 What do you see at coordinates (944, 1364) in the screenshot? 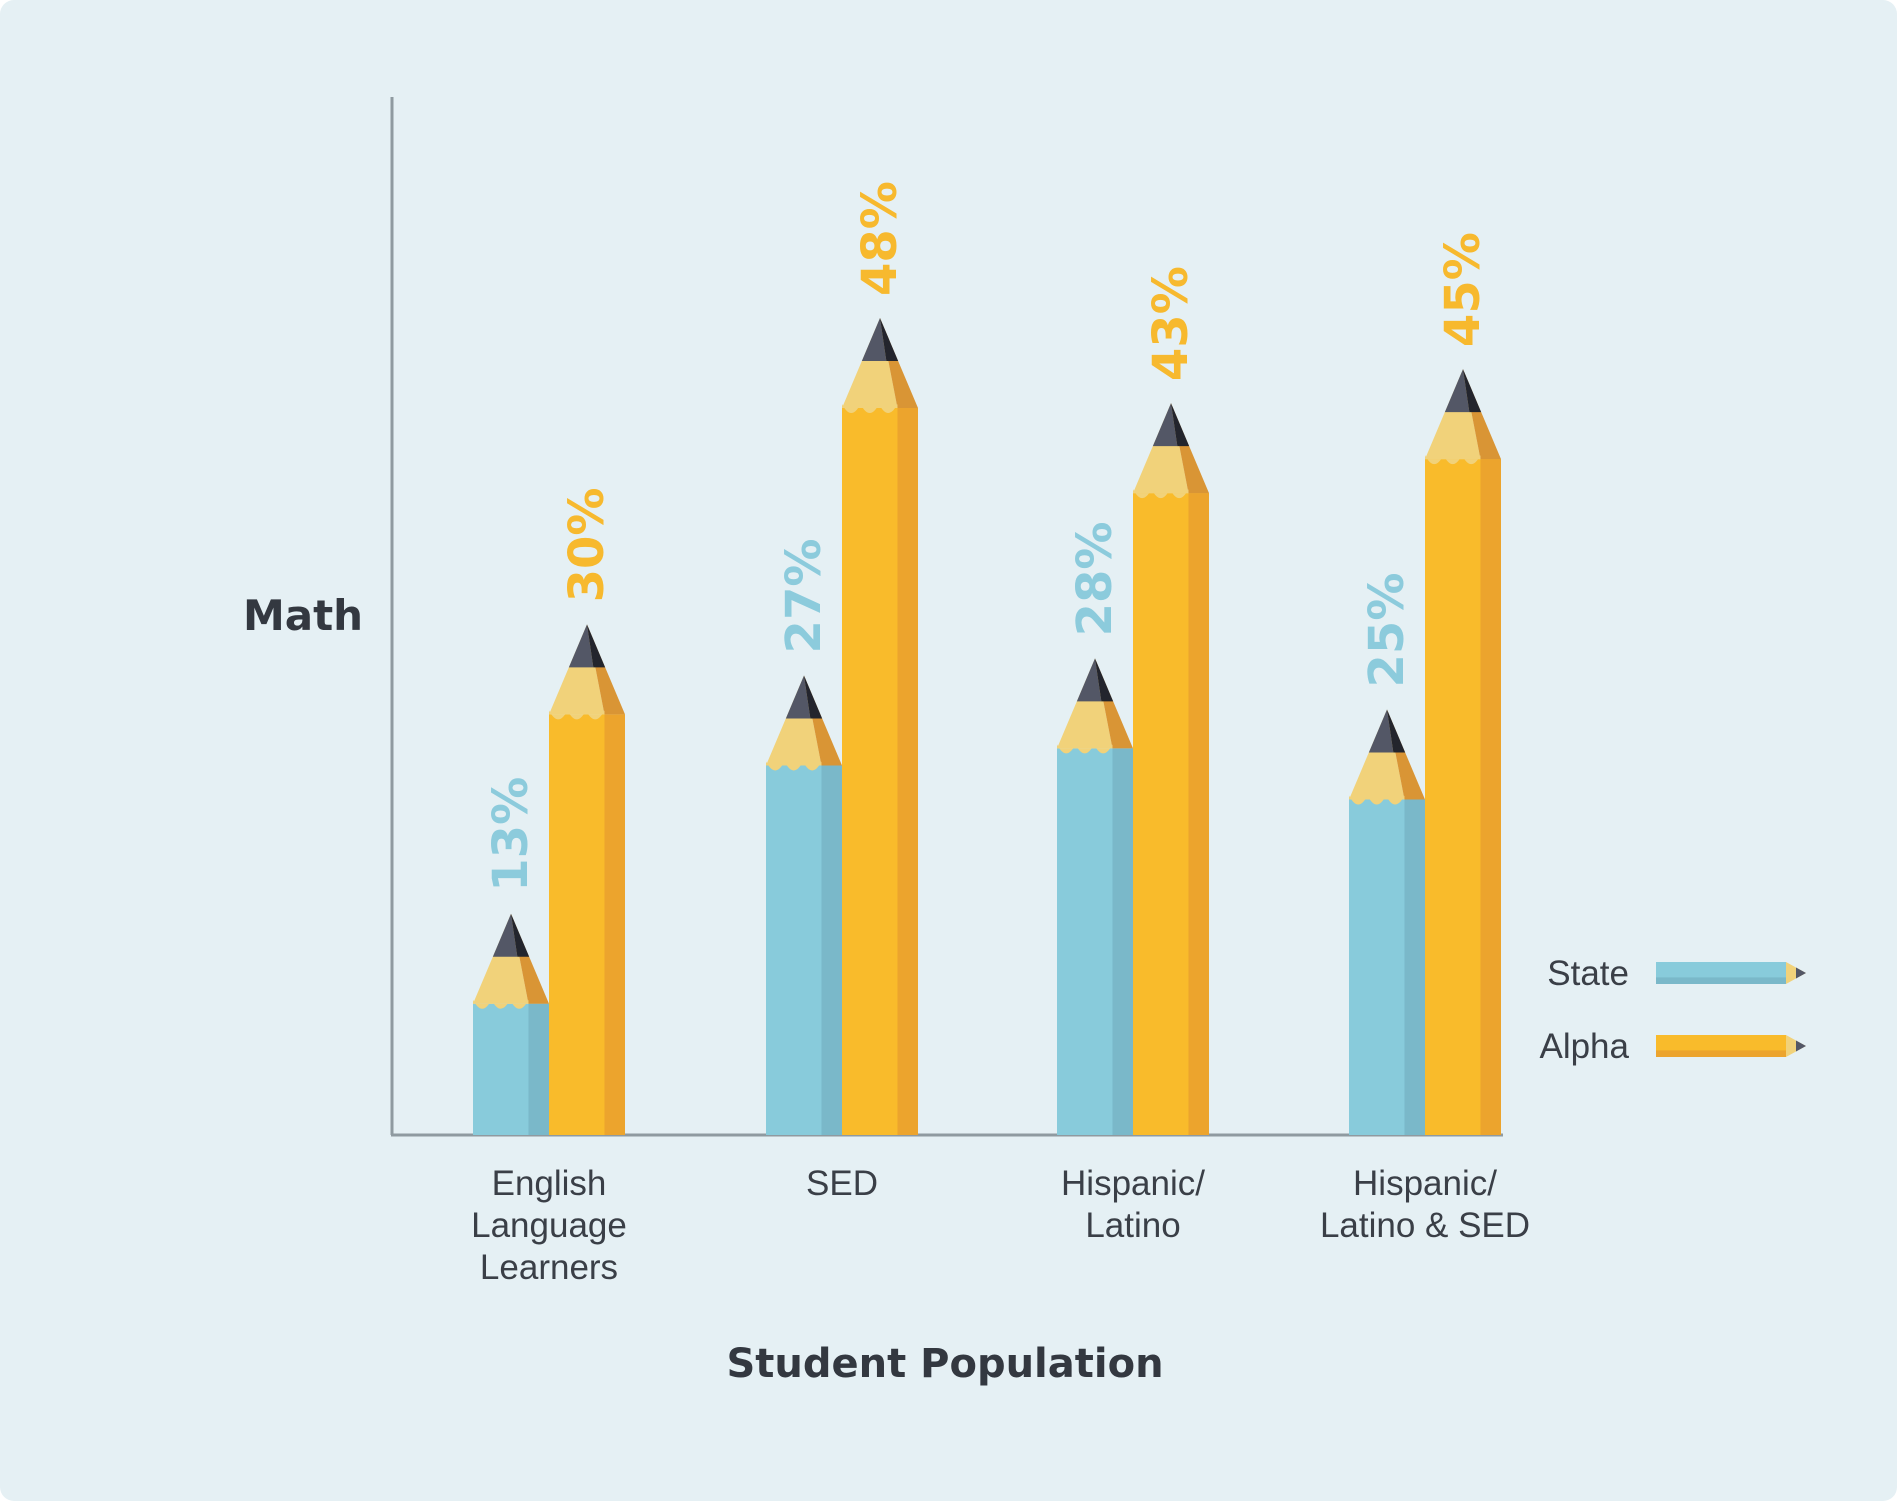
I see `x-axis-label: Student Population` at bounding box center [944, 1364].